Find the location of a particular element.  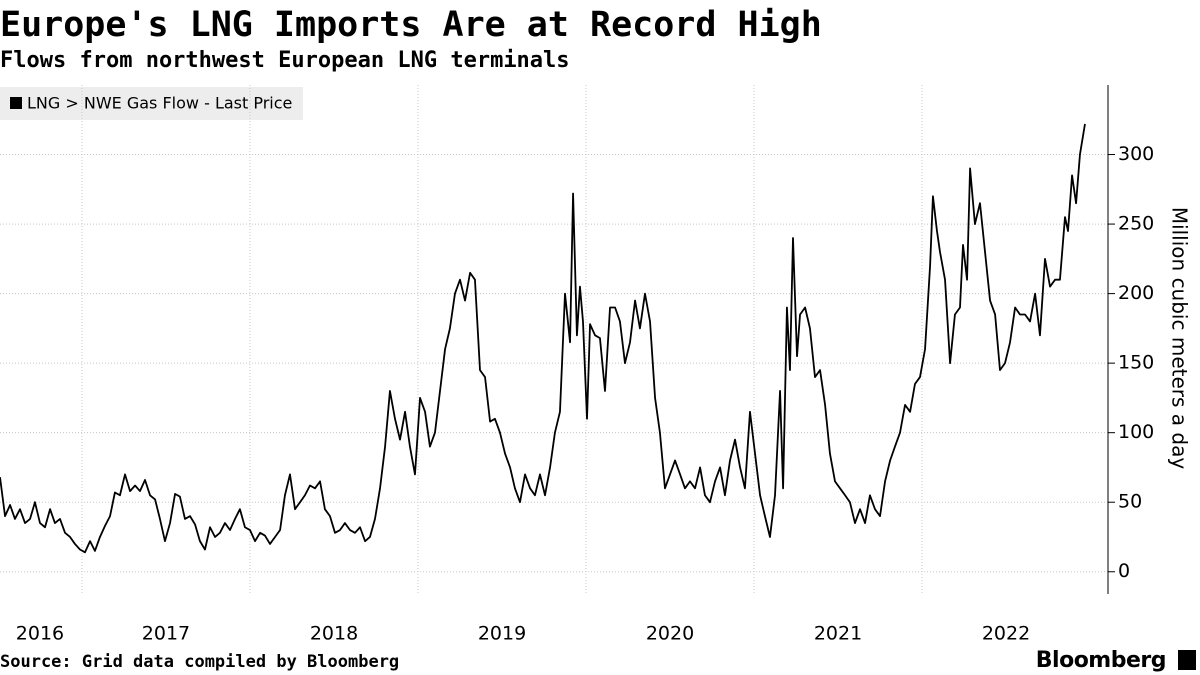

y-tick-label: 150 is located at coordinates (1136, 363).